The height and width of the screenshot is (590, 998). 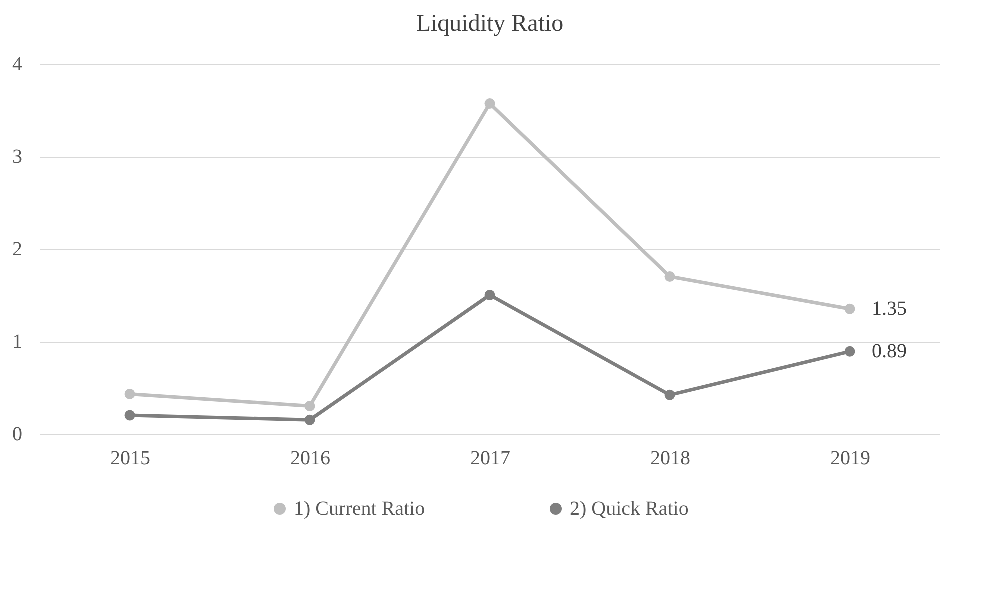 What do you see at coordinates (310, 459) in the screenshot?
I see `x-tick-label: 2016` at bounding box center [310, 459].